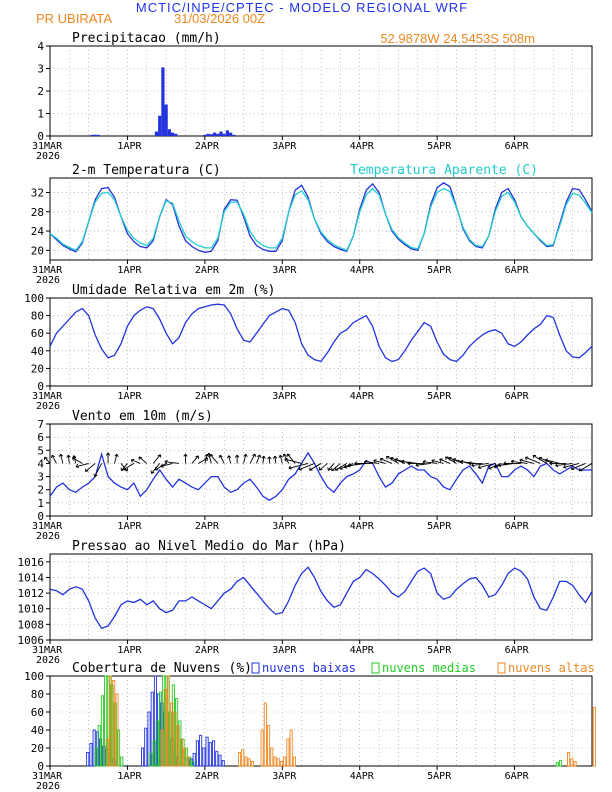  Describe the element at coordinates (31, 577) in the screenshot. I see `y-tick-label: 1014` at that location.